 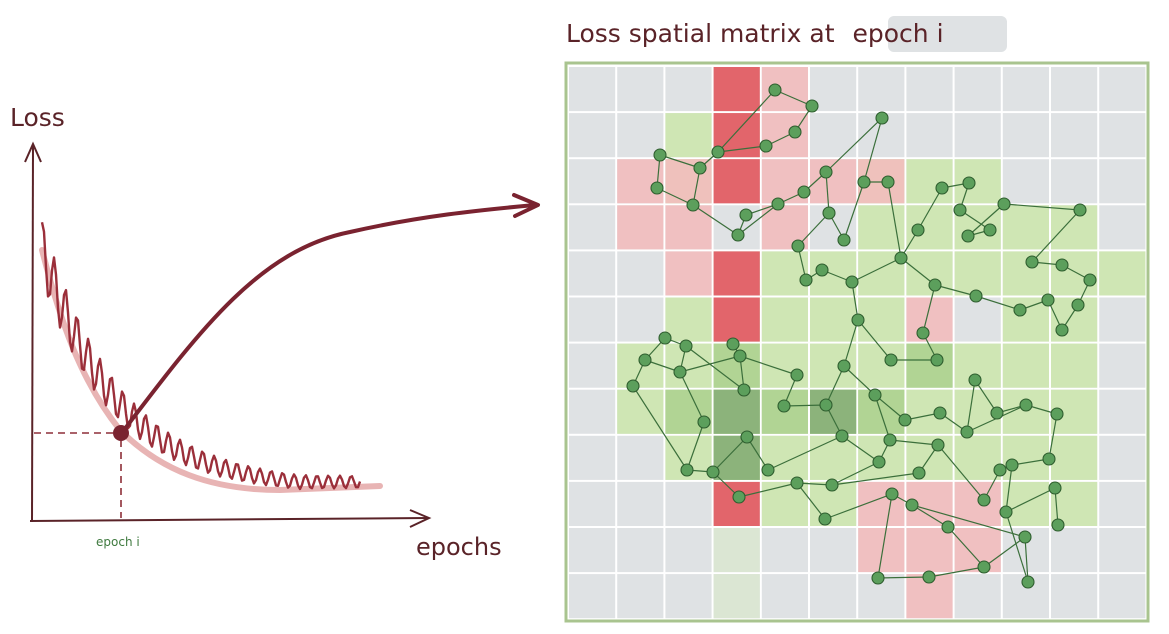 What do you see at coordinates (37, 117) in the screenshot?
I see `y-axis-label: Loss` at bounding box center [37, 117].